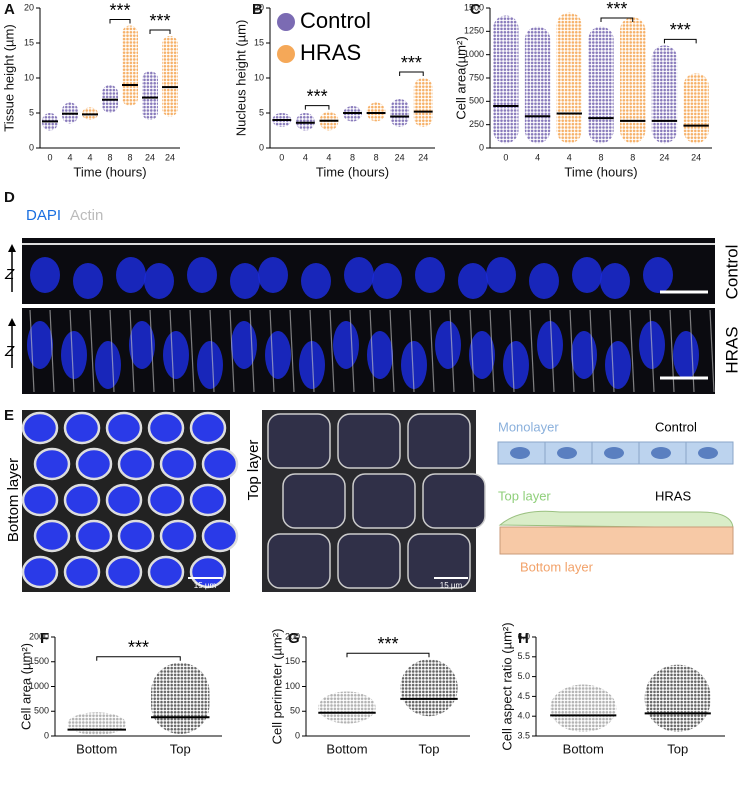 Image resolution: width=750 pixels, height=795 pixels. I want to click on y-axis-title: Cell area (µm²), so click(25, 686).